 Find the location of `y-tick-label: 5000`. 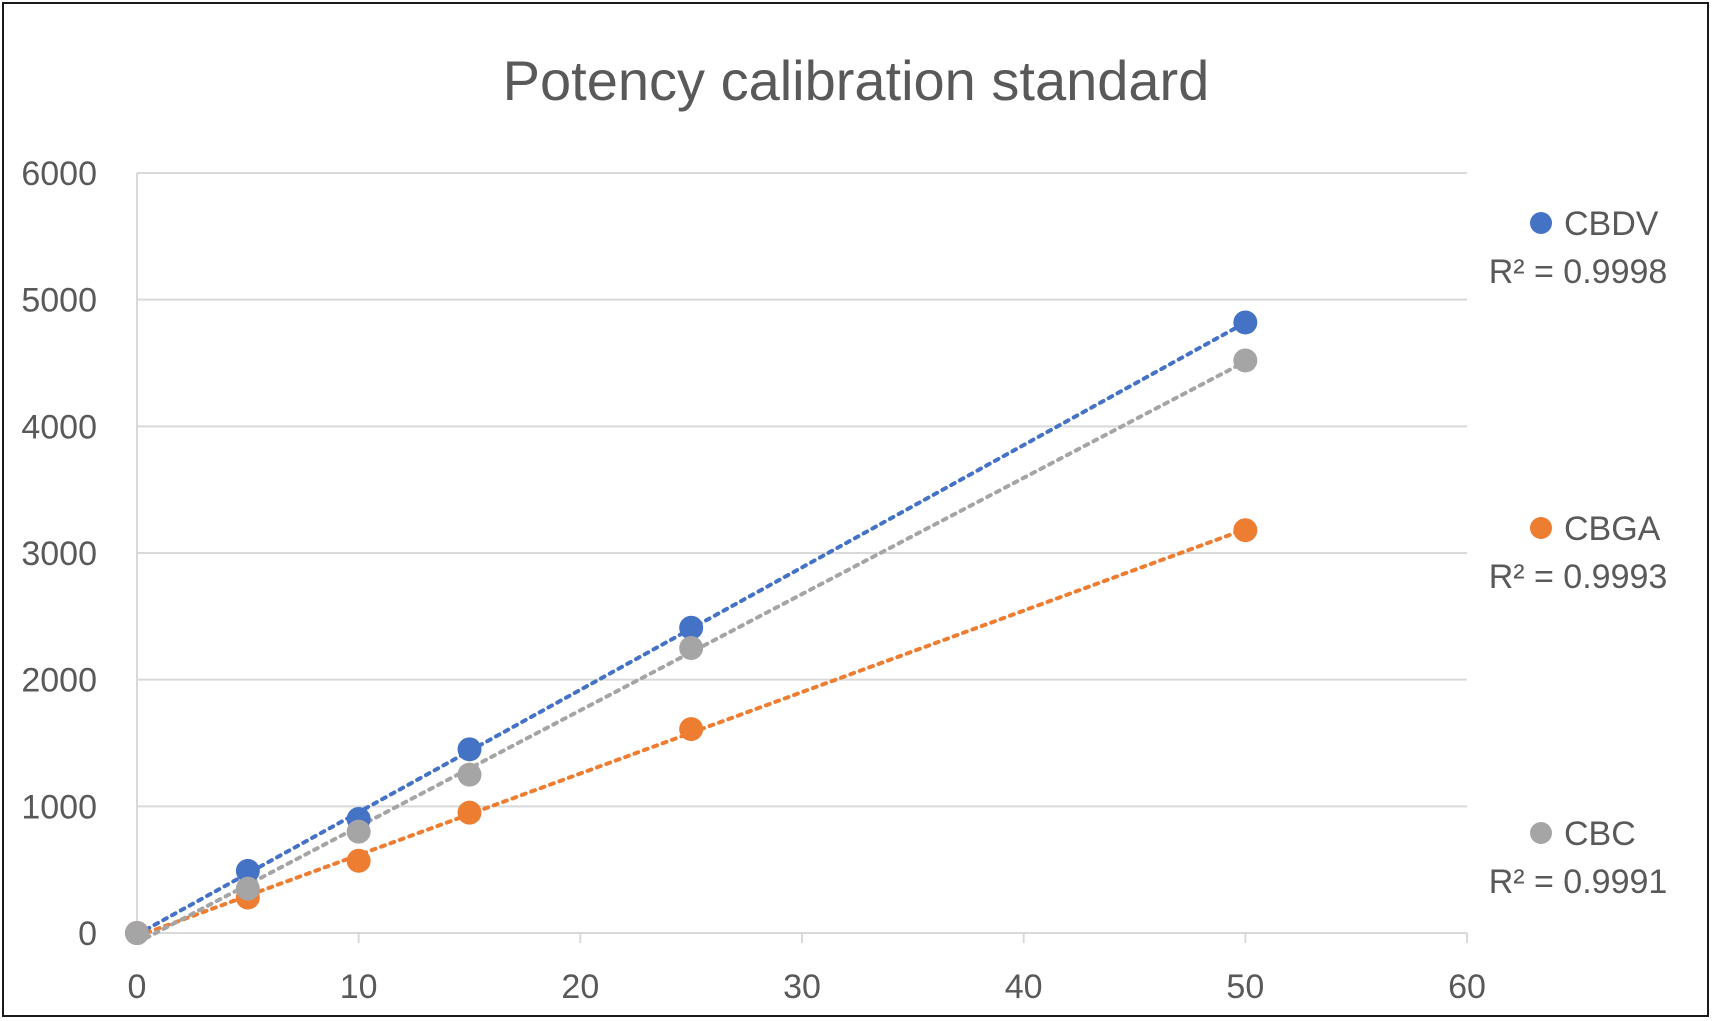

y-tick-label: 5000 is located at coordinates (59, 301).